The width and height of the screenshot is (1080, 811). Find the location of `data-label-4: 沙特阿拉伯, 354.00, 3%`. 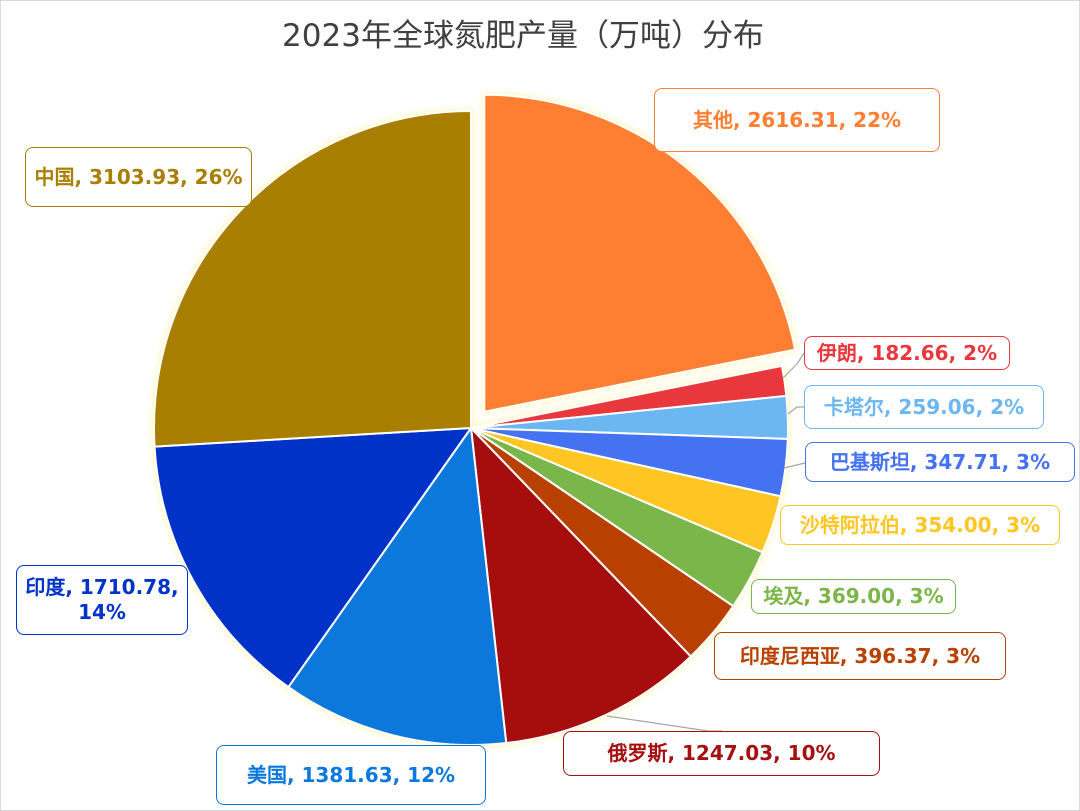

data-label-4: 沙特阿拉伯, 354.00, 3% is located at coordinates (920, 525).